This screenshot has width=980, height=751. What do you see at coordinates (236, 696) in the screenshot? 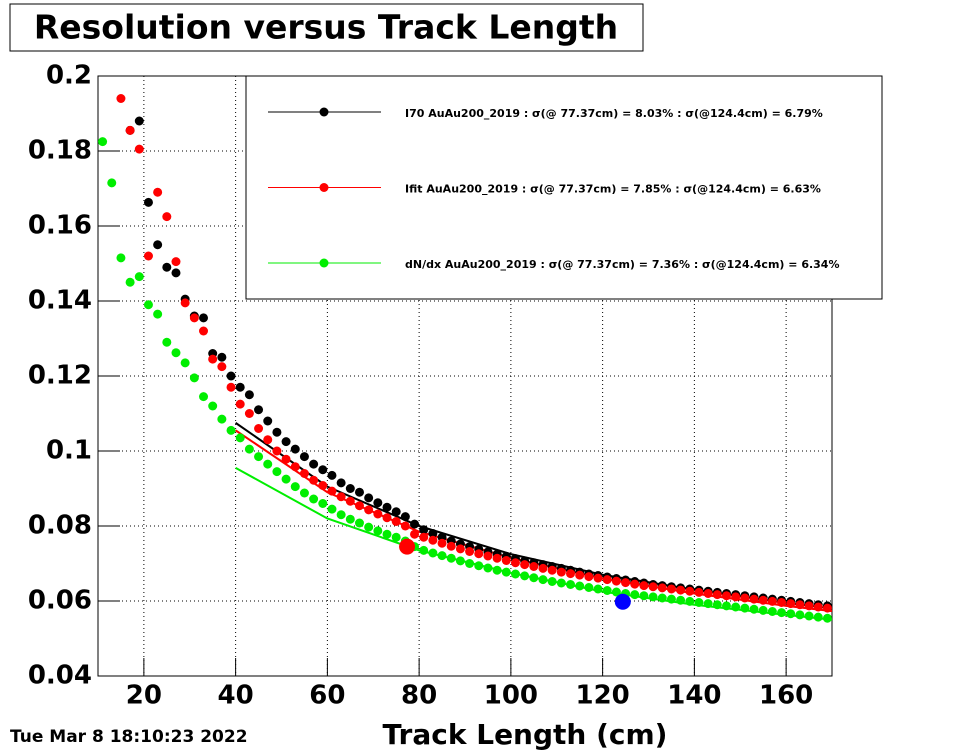
I see `x-tick-label: 40` at bounding box center [236, 696].